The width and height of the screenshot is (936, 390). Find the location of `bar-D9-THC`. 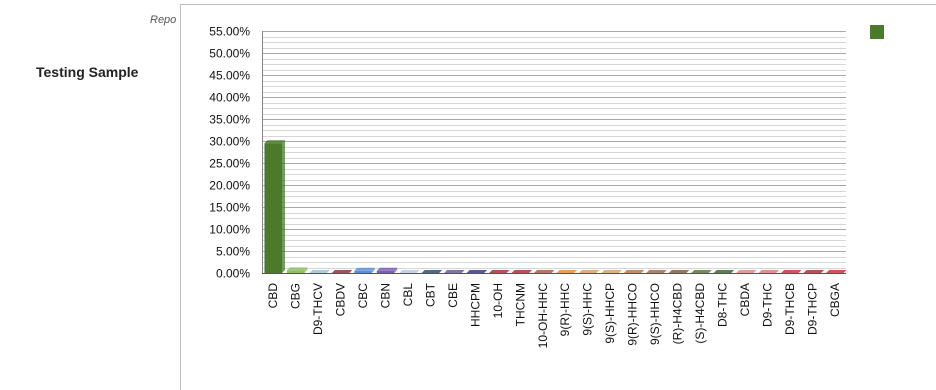

bar-D9-THC is located at coordinates (769, 271).